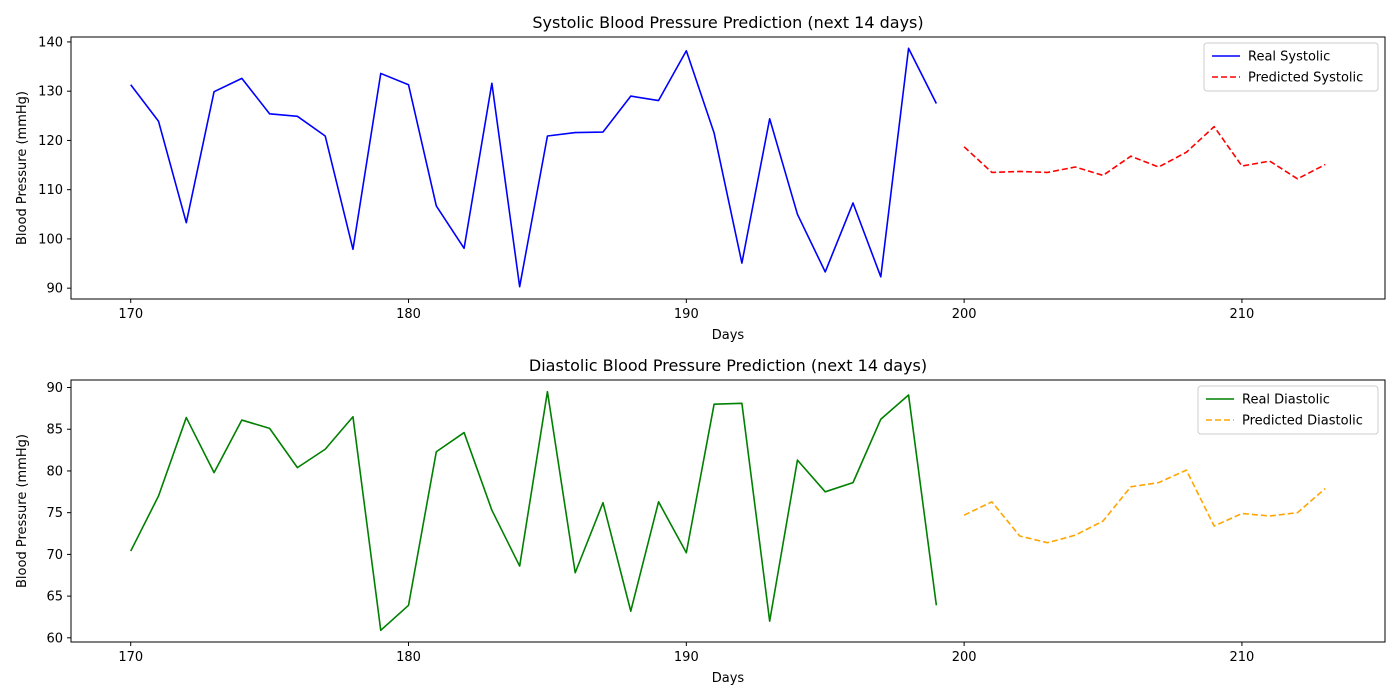  I want to click on y-tick-label: 110, so click(50, 190).